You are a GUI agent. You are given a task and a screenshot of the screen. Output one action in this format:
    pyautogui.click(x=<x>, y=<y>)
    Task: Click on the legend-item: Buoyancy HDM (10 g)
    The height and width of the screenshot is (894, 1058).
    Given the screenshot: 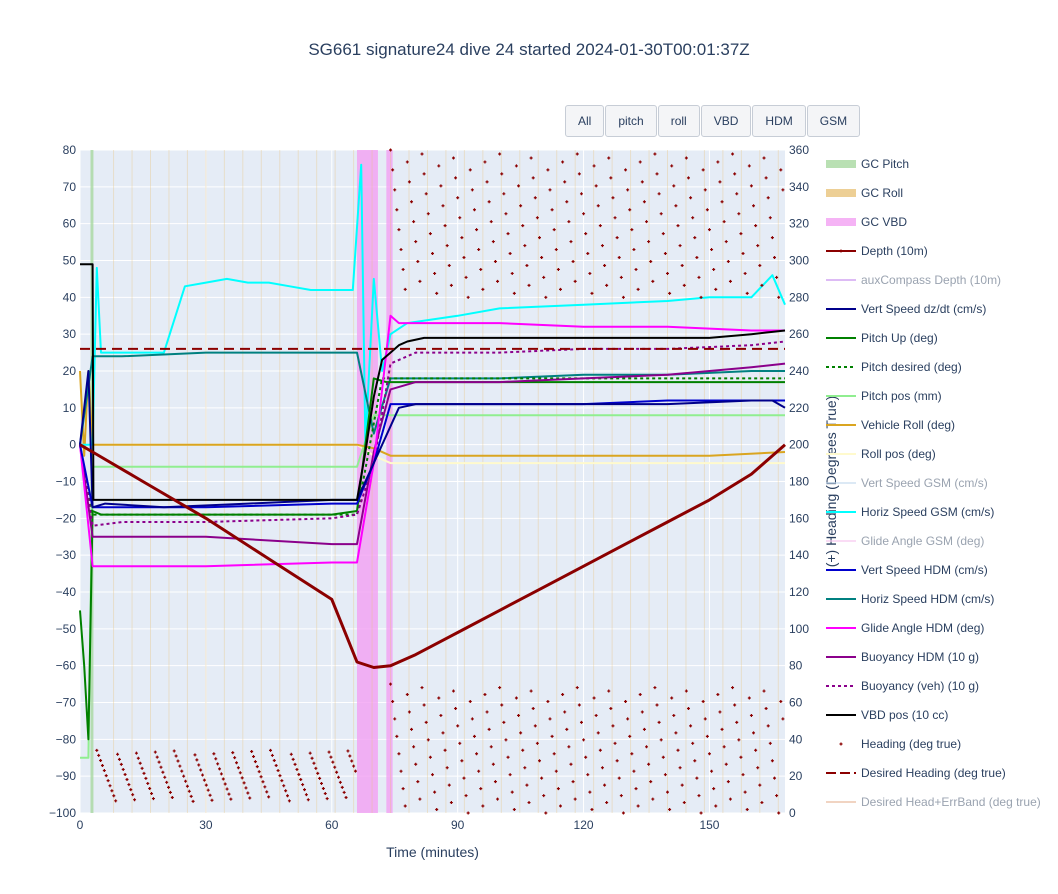 What is the action you would take?
    pyautogui.click(x=941, y=659)
    